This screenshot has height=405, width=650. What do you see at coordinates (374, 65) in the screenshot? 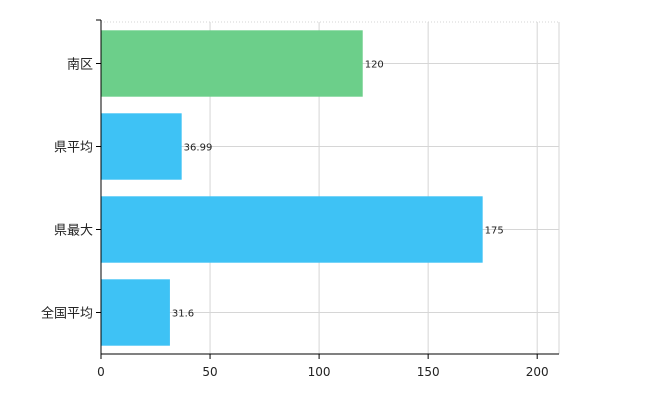
I see `data-label-0: 120` at bounding box center [374, 65].